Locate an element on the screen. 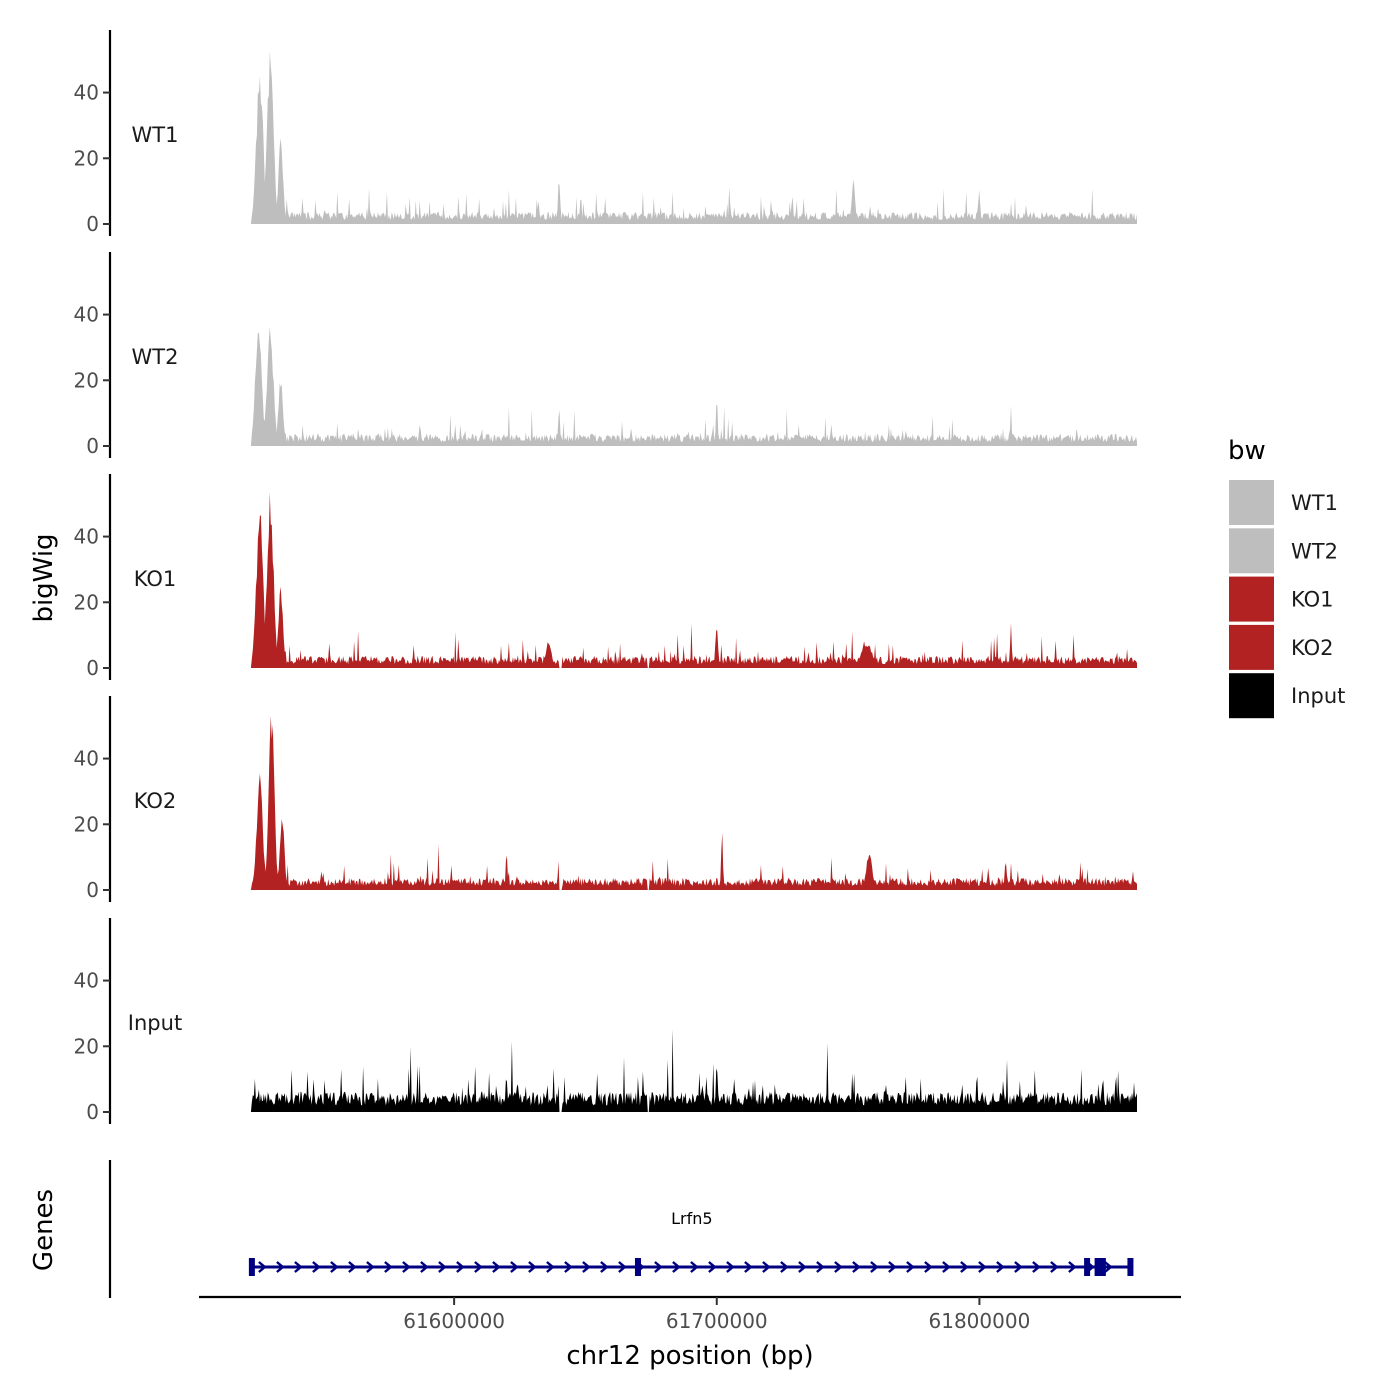 Image resolution: width=1400 pixels, height=1400 pixels. track-ko2: 0 20 40 KO2 is located at coordinates (605, 799).